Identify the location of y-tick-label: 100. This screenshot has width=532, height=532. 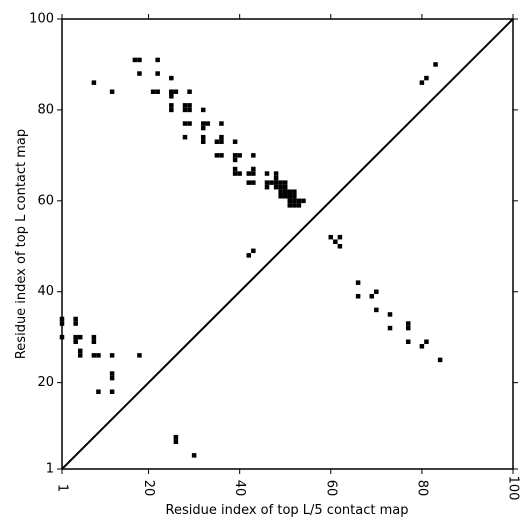
(41, 19).